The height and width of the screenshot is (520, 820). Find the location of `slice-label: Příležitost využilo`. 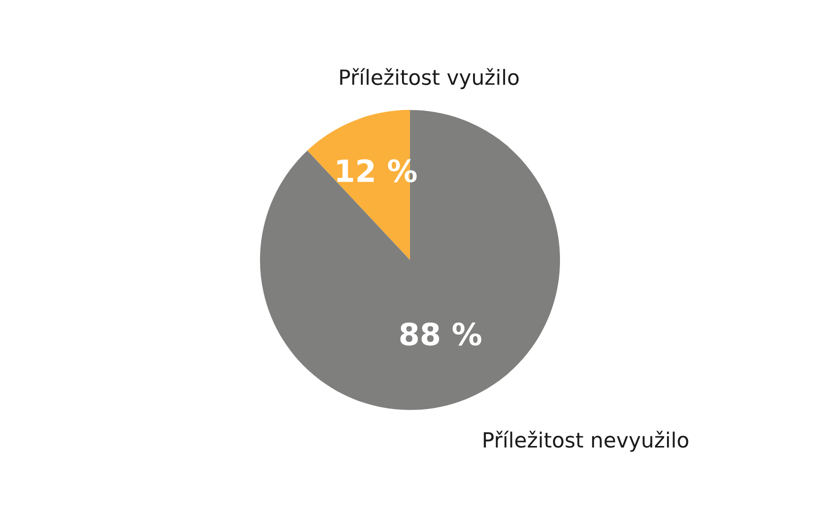

slice-label: Příležitost využilo is located at coordinates (429, 79).